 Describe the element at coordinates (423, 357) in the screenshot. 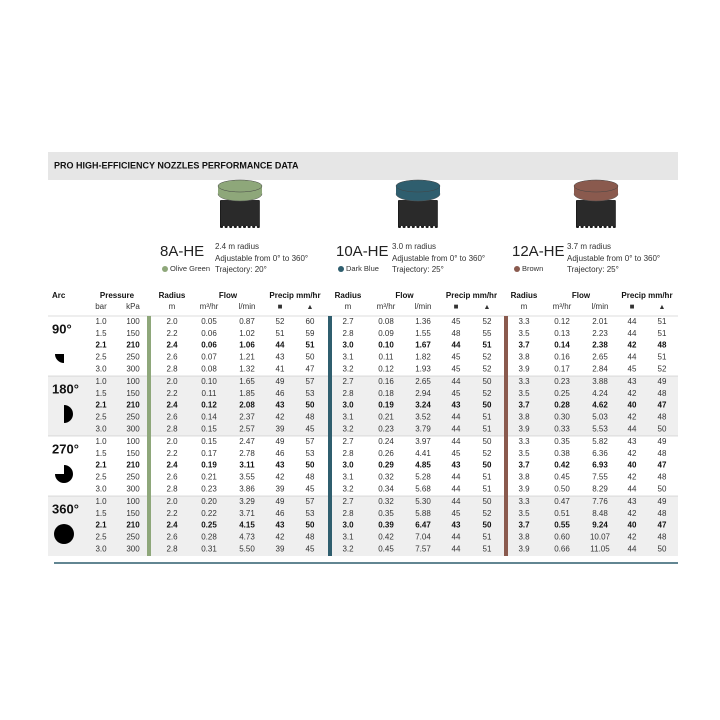

I see `cell: 1.82` at that location.